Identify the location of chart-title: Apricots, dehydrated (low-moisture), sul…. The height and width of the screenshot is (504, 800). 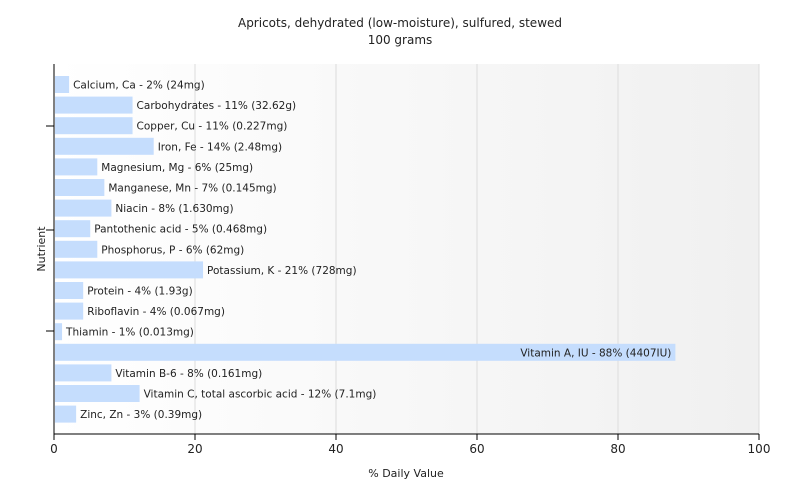
(400, 23).